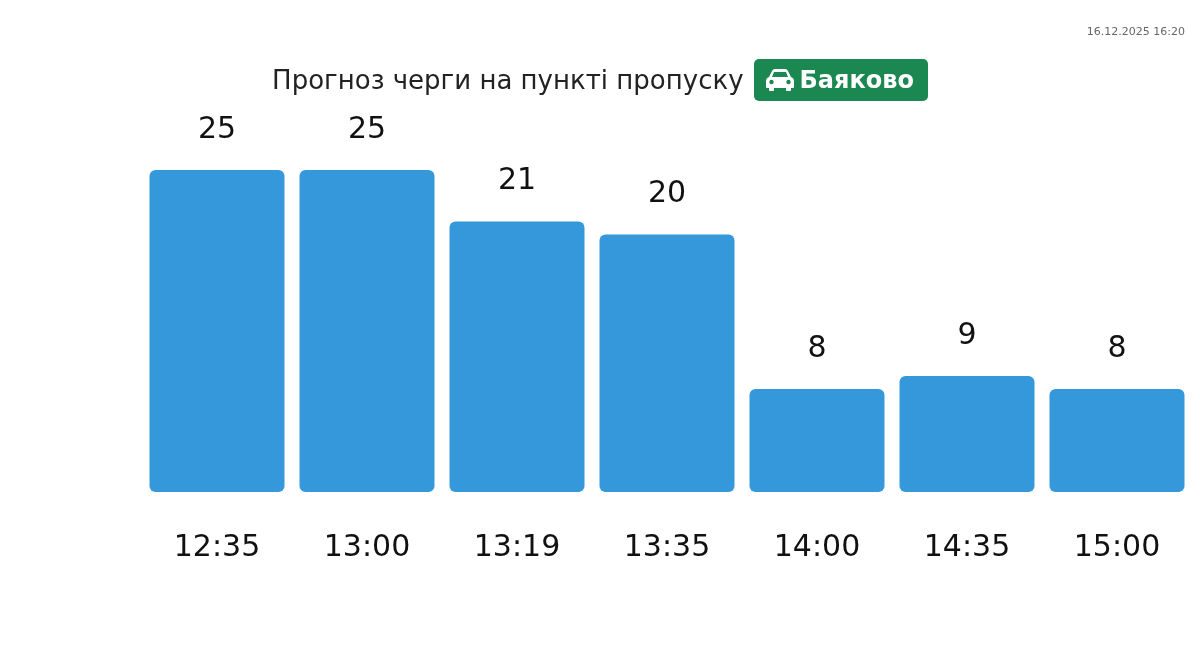 This screenshot has height=651, width=1200. Describe the element at coordinates (508, 80) in the screenshot. I see `chart-title: Прогноз черги на пункті пропуску` at that location.